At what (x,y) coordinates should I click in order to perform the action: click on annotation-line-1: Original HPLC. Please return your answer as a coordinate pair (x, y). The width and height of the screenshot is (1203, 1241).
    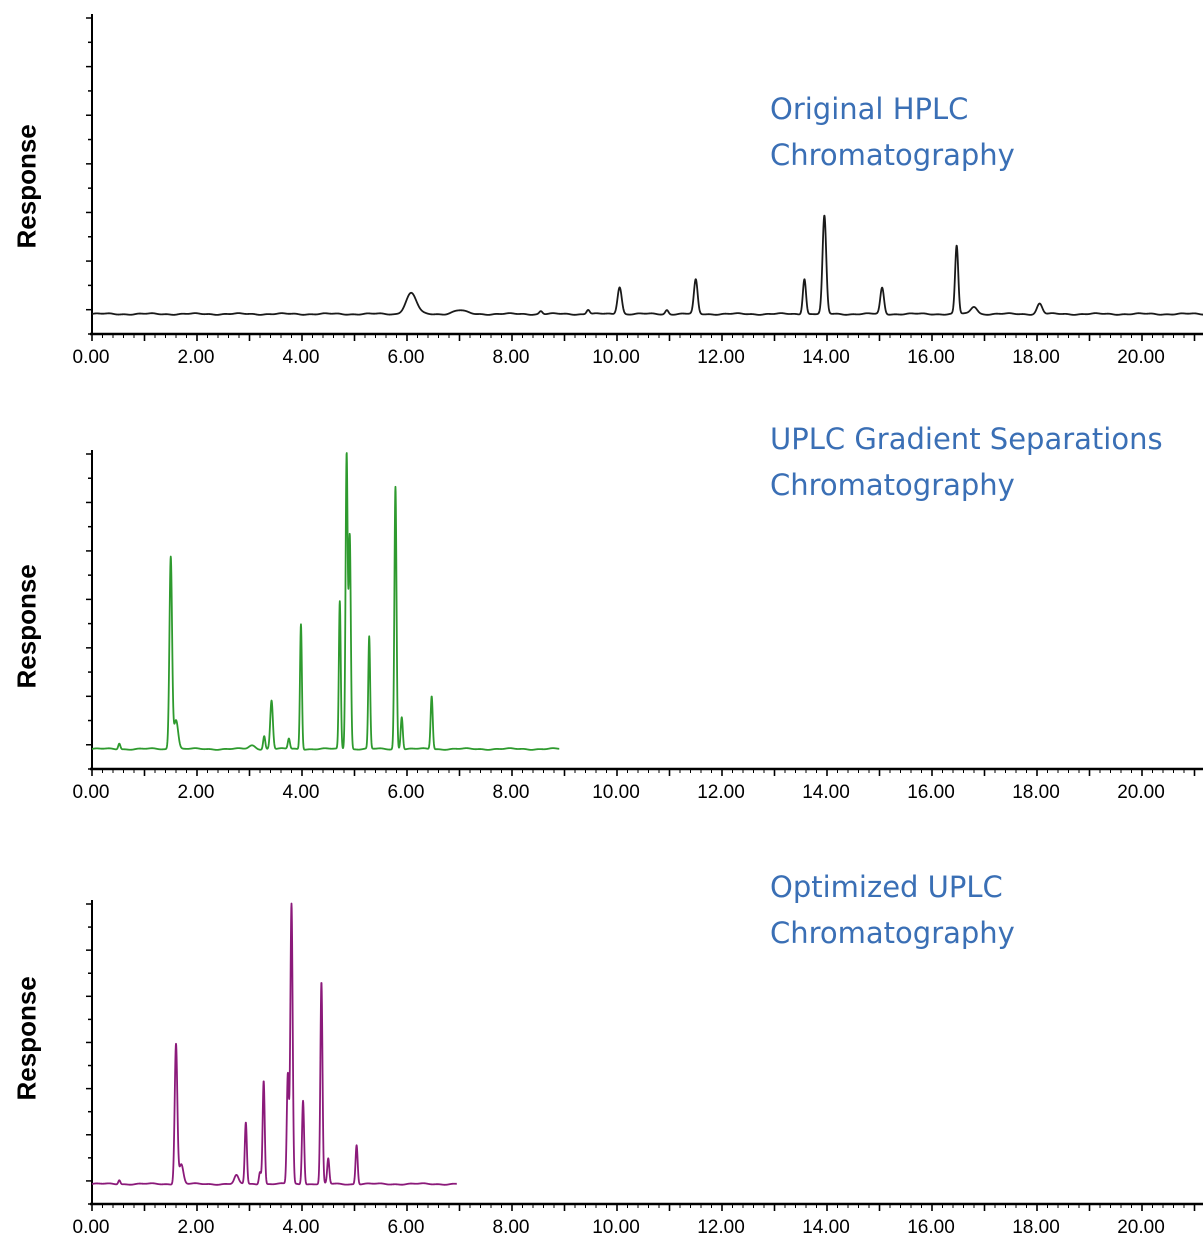
    Looking at the image, I should click on (869, 109).